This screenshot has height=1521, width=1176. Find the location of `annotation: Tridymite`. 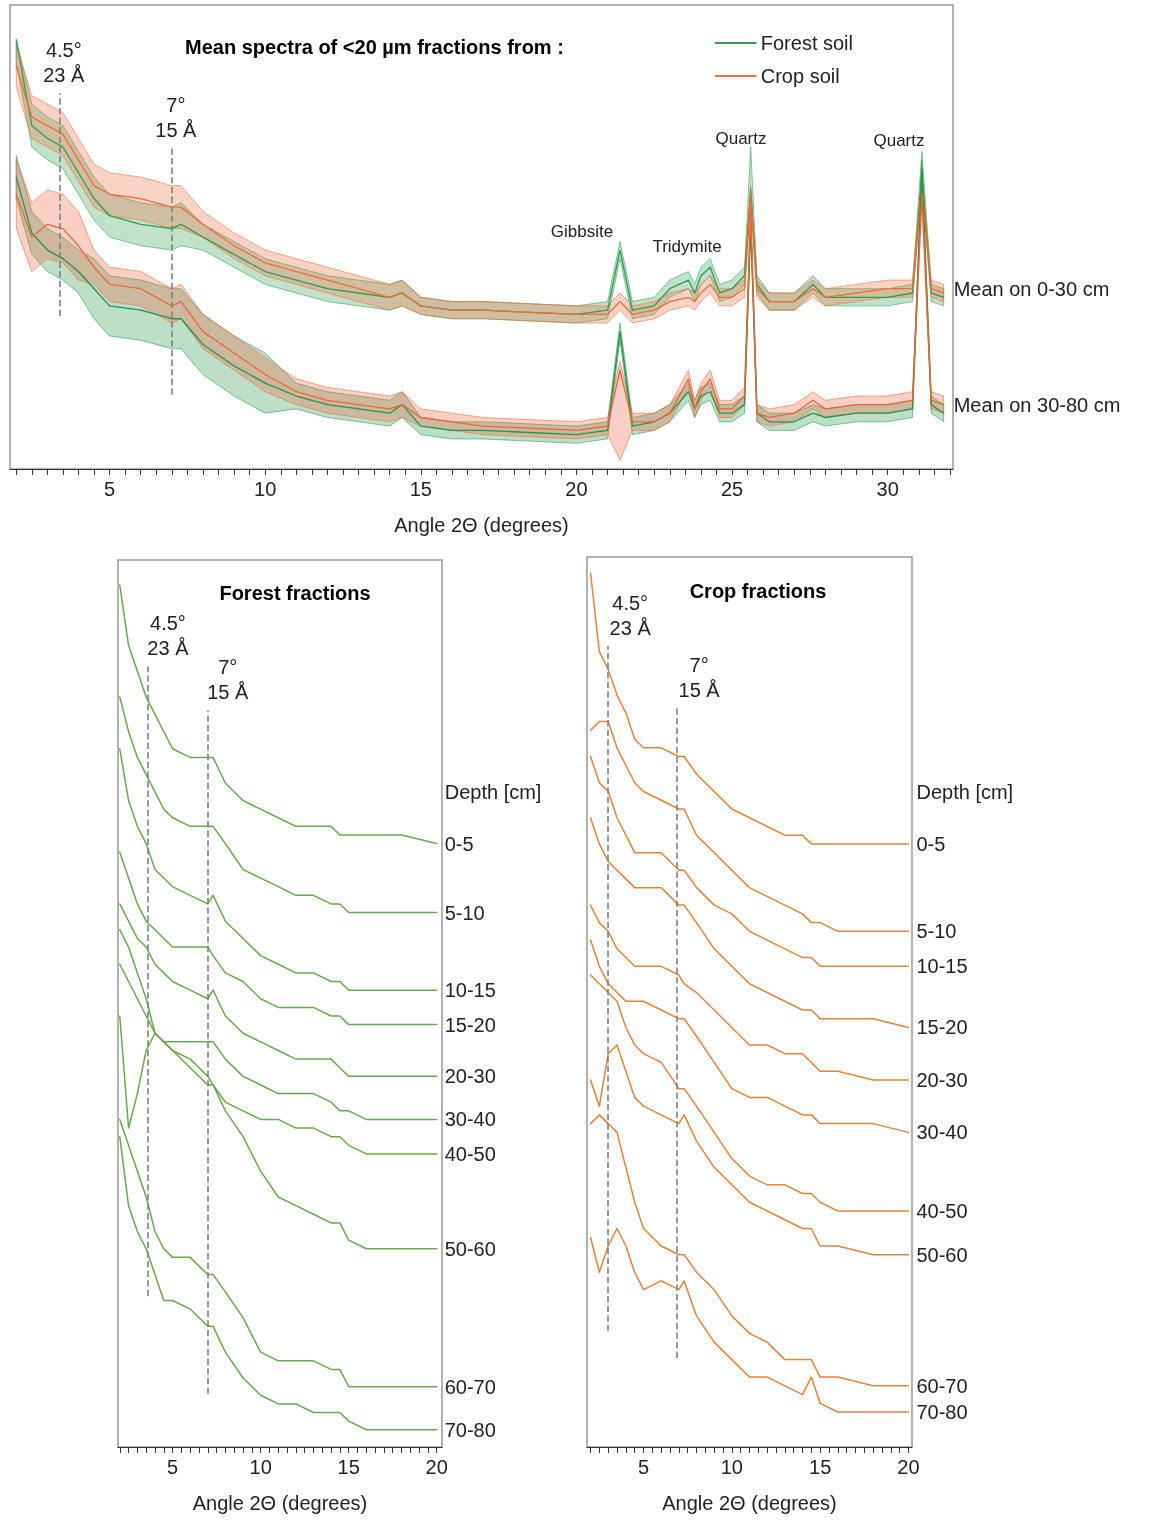

annotation: Tridymite is located at coordinates (687, 246).